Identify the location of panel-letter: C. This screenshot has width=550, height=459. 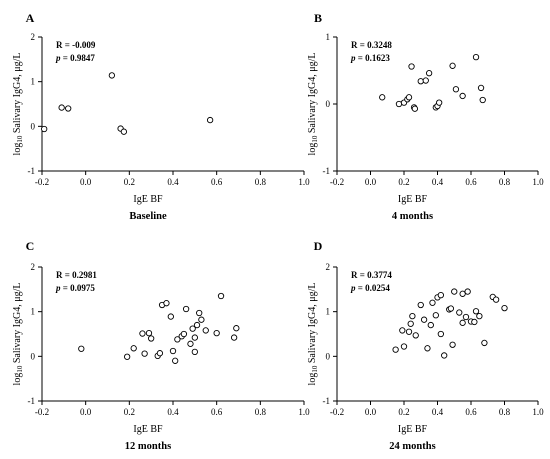
(30, 246).